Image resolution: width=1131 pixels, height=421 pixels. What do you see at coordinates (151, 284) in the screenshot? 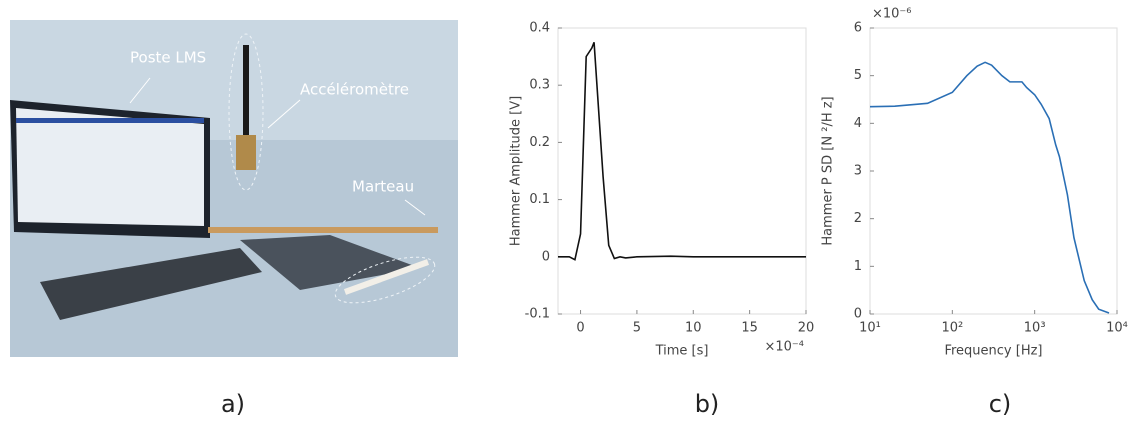
I see `keyboard` at bounding box center [151, 284].